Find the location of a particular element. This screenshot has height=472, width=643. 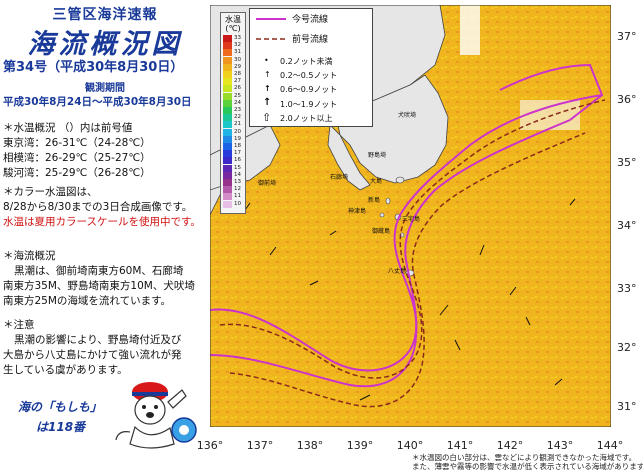

water-temp-row: 相模湾：26-29℃（25-27℃） is located at coordinates (77, 158).